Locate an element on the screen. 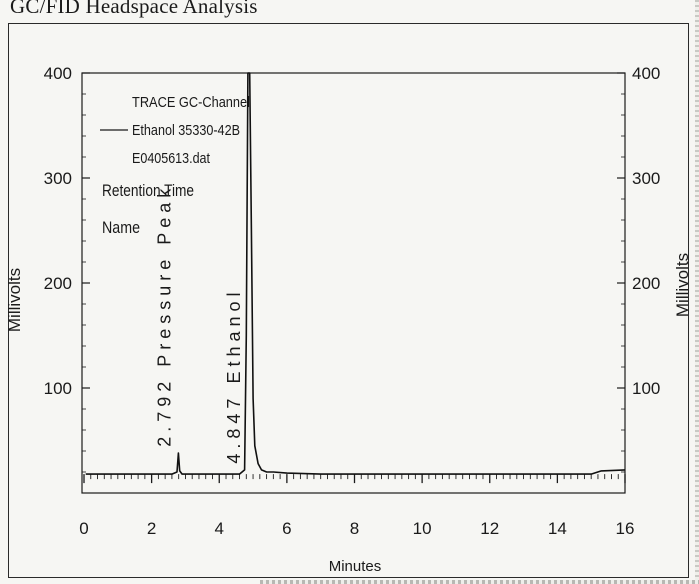  x-tick-label: 0 is located at coordinates (83, 528).